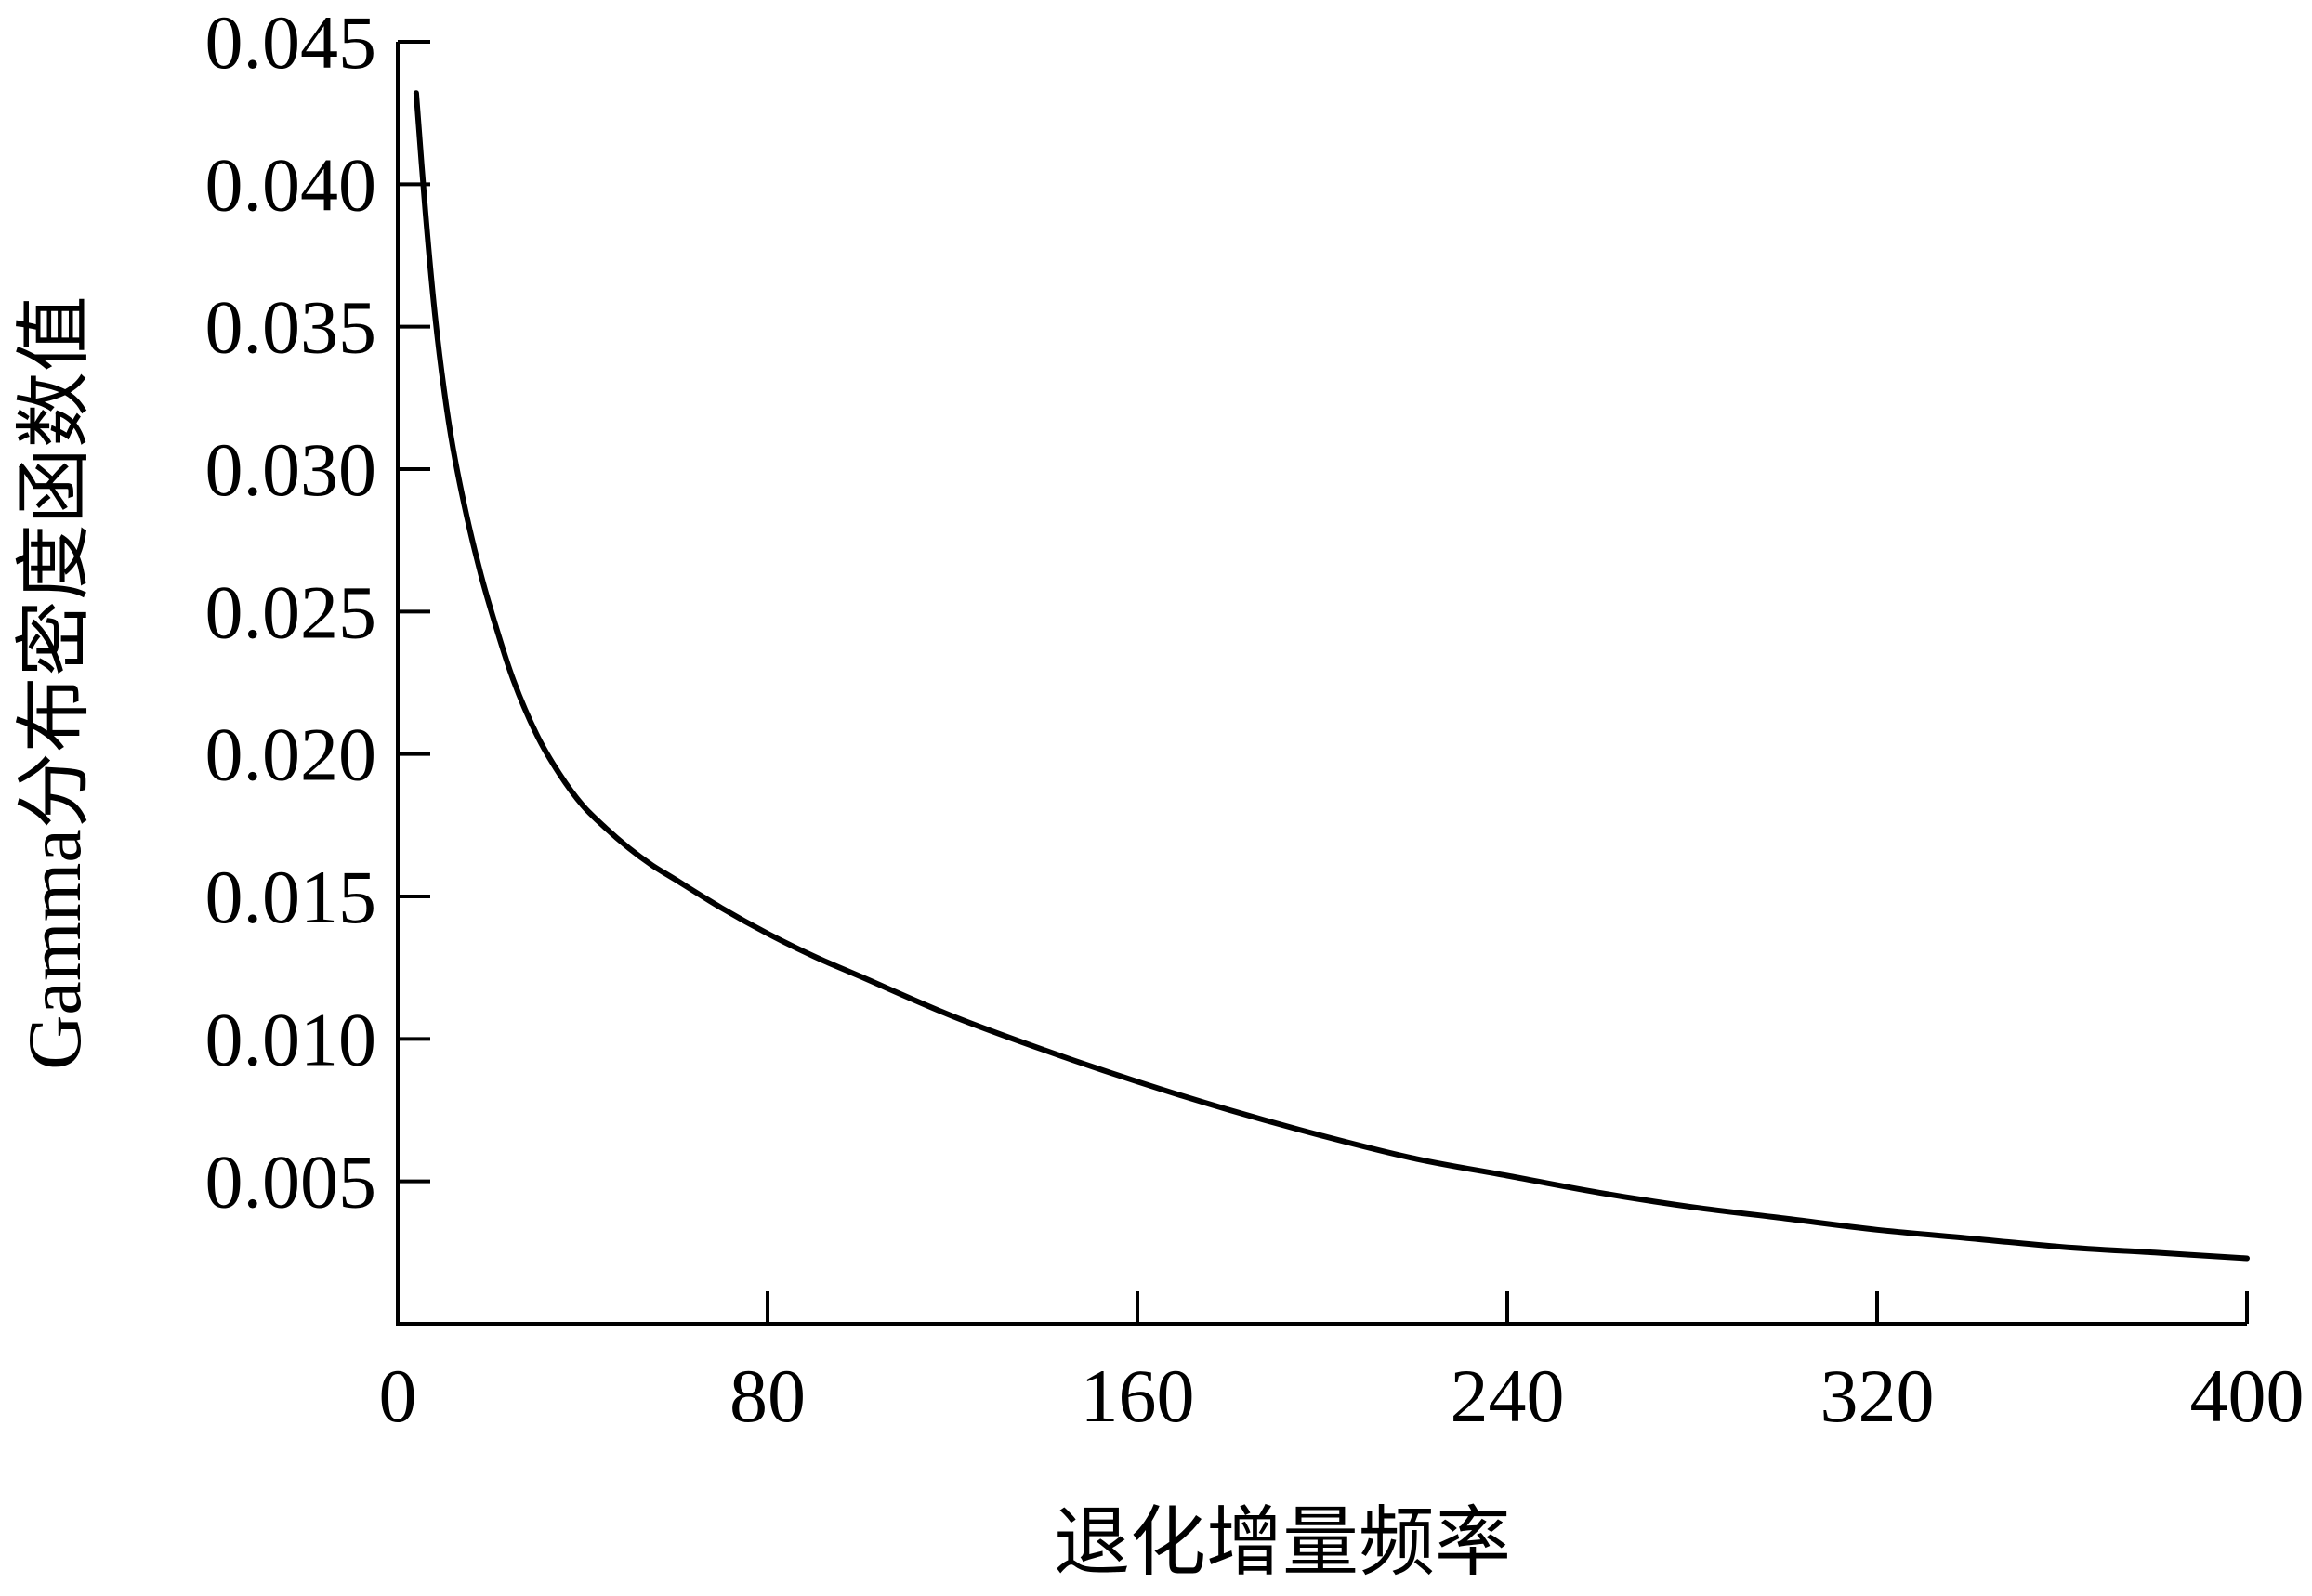 The image size is (2312, 1596). What do you see at coordinates (55, 682) in the screenshot?
I see `y-axis-title: Gamma分布密度函数值` at bounding box center [55, 682].